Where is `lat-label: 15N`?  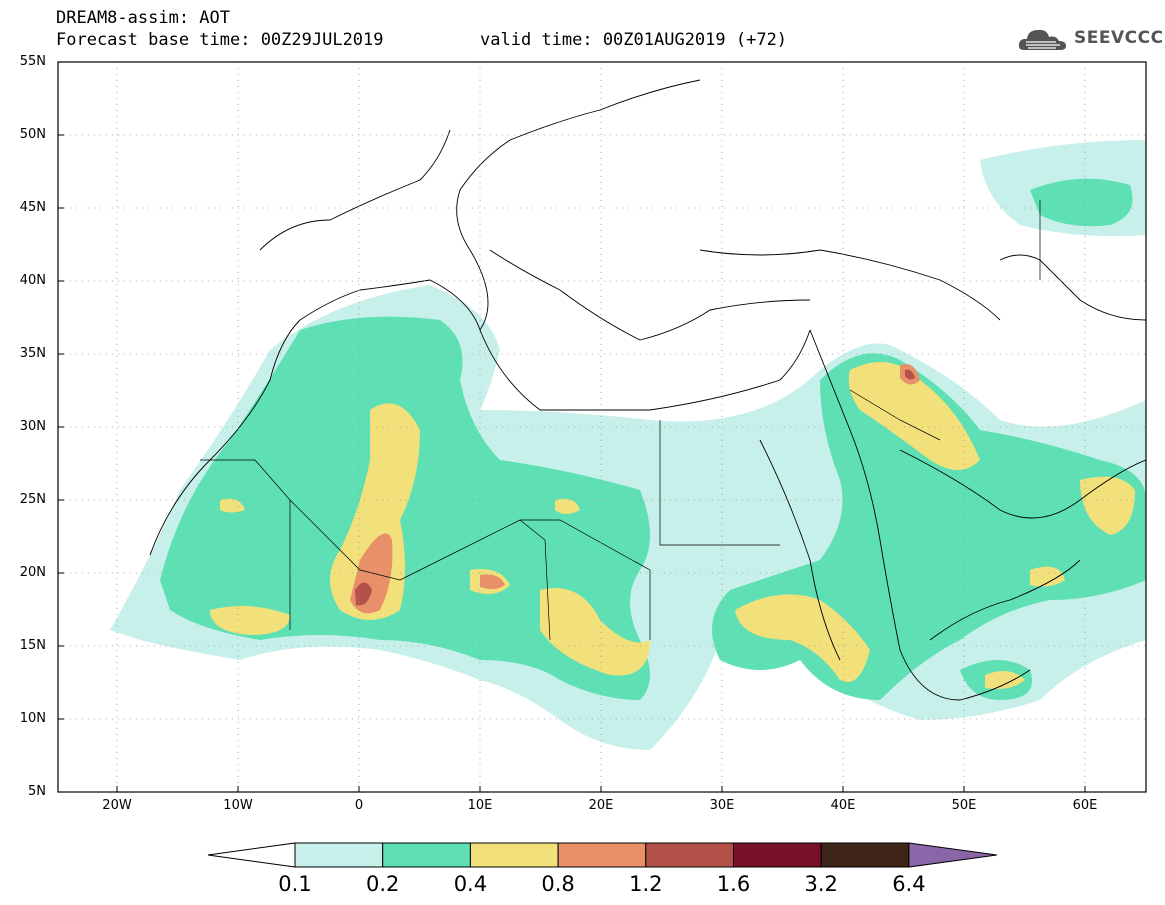 lat-label: 15N is located at coordinates (32, 645).